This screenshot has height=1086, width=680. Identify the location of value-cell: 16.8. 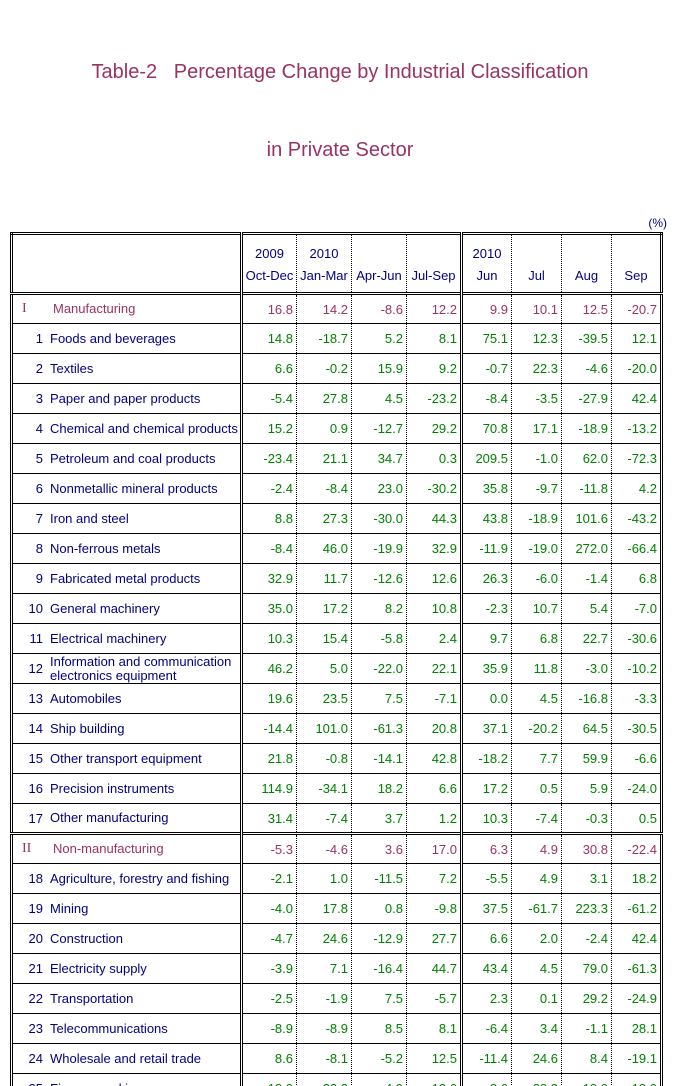
(268, 308).